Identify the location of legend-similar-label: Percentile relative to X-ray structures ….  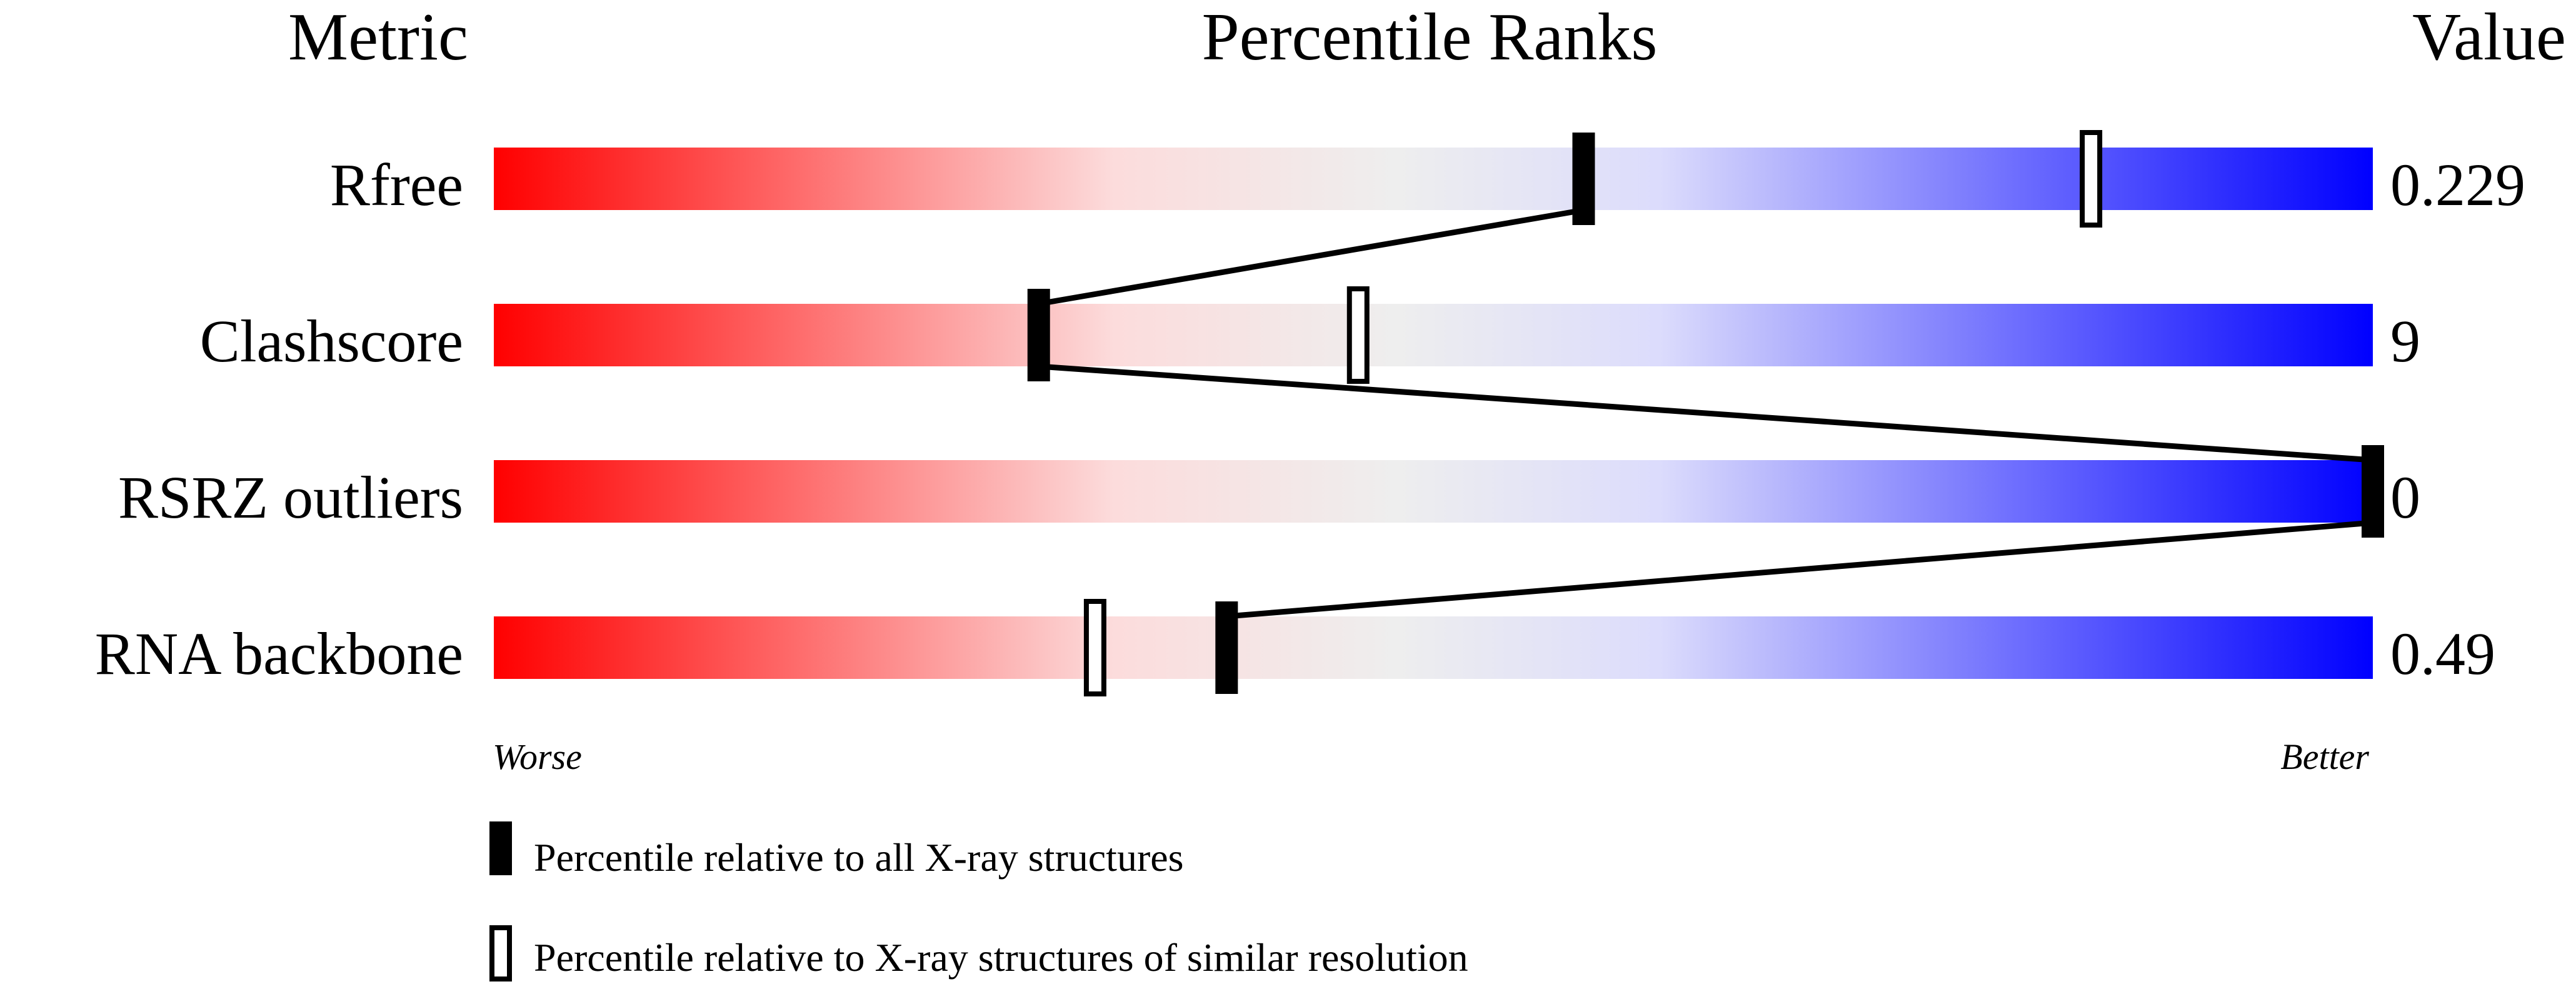
(1001, 958).